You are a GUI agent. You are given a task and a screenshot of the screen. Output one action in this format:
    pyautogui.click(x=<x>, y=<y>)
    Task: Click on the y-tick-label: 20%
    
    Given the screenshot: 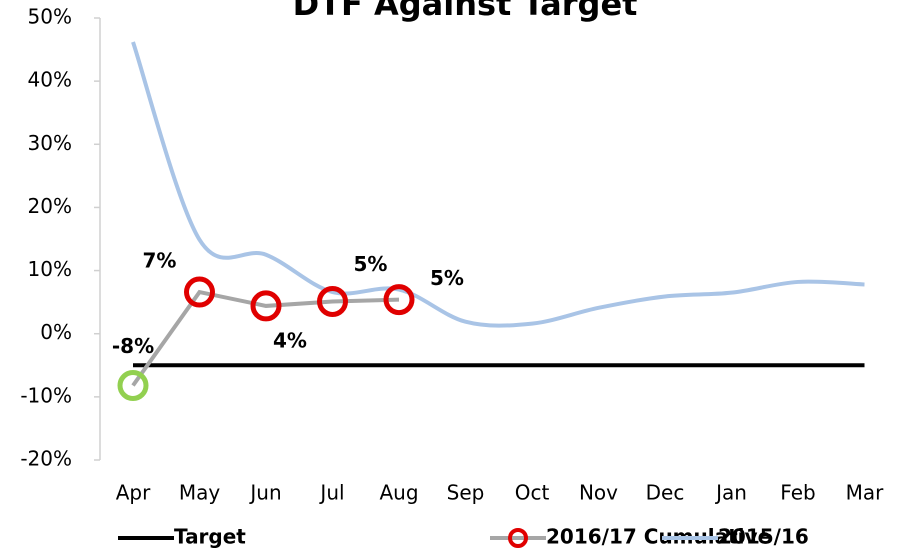 What is the action you would take?
    pyautogui.click(x=50, y=206)
    